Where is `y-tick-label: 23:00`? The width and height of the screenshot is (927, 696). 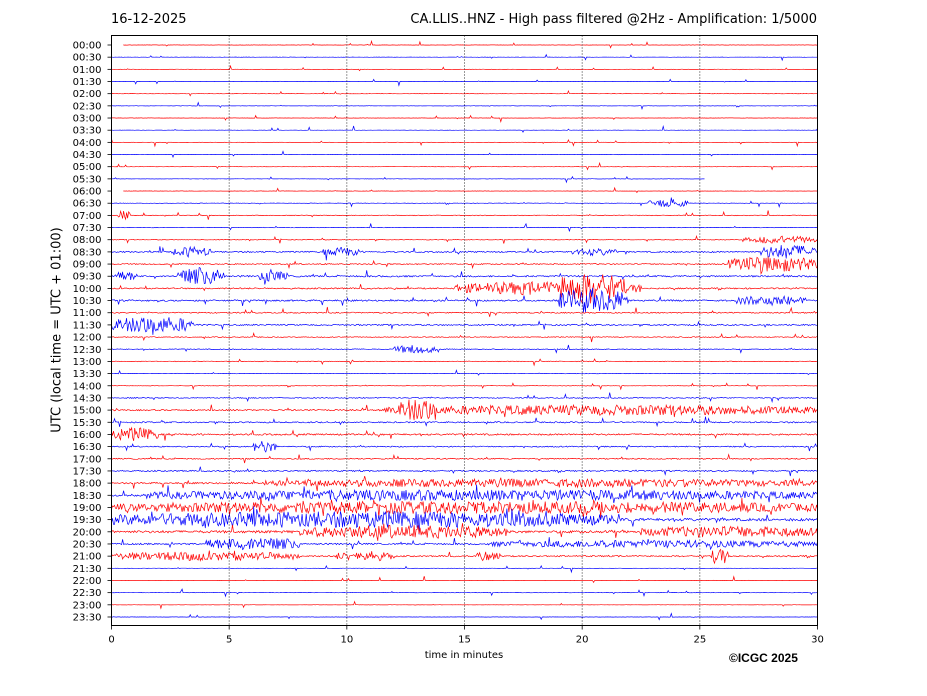
y-tick-label: 23:00 is located at coordinates (87, 605).